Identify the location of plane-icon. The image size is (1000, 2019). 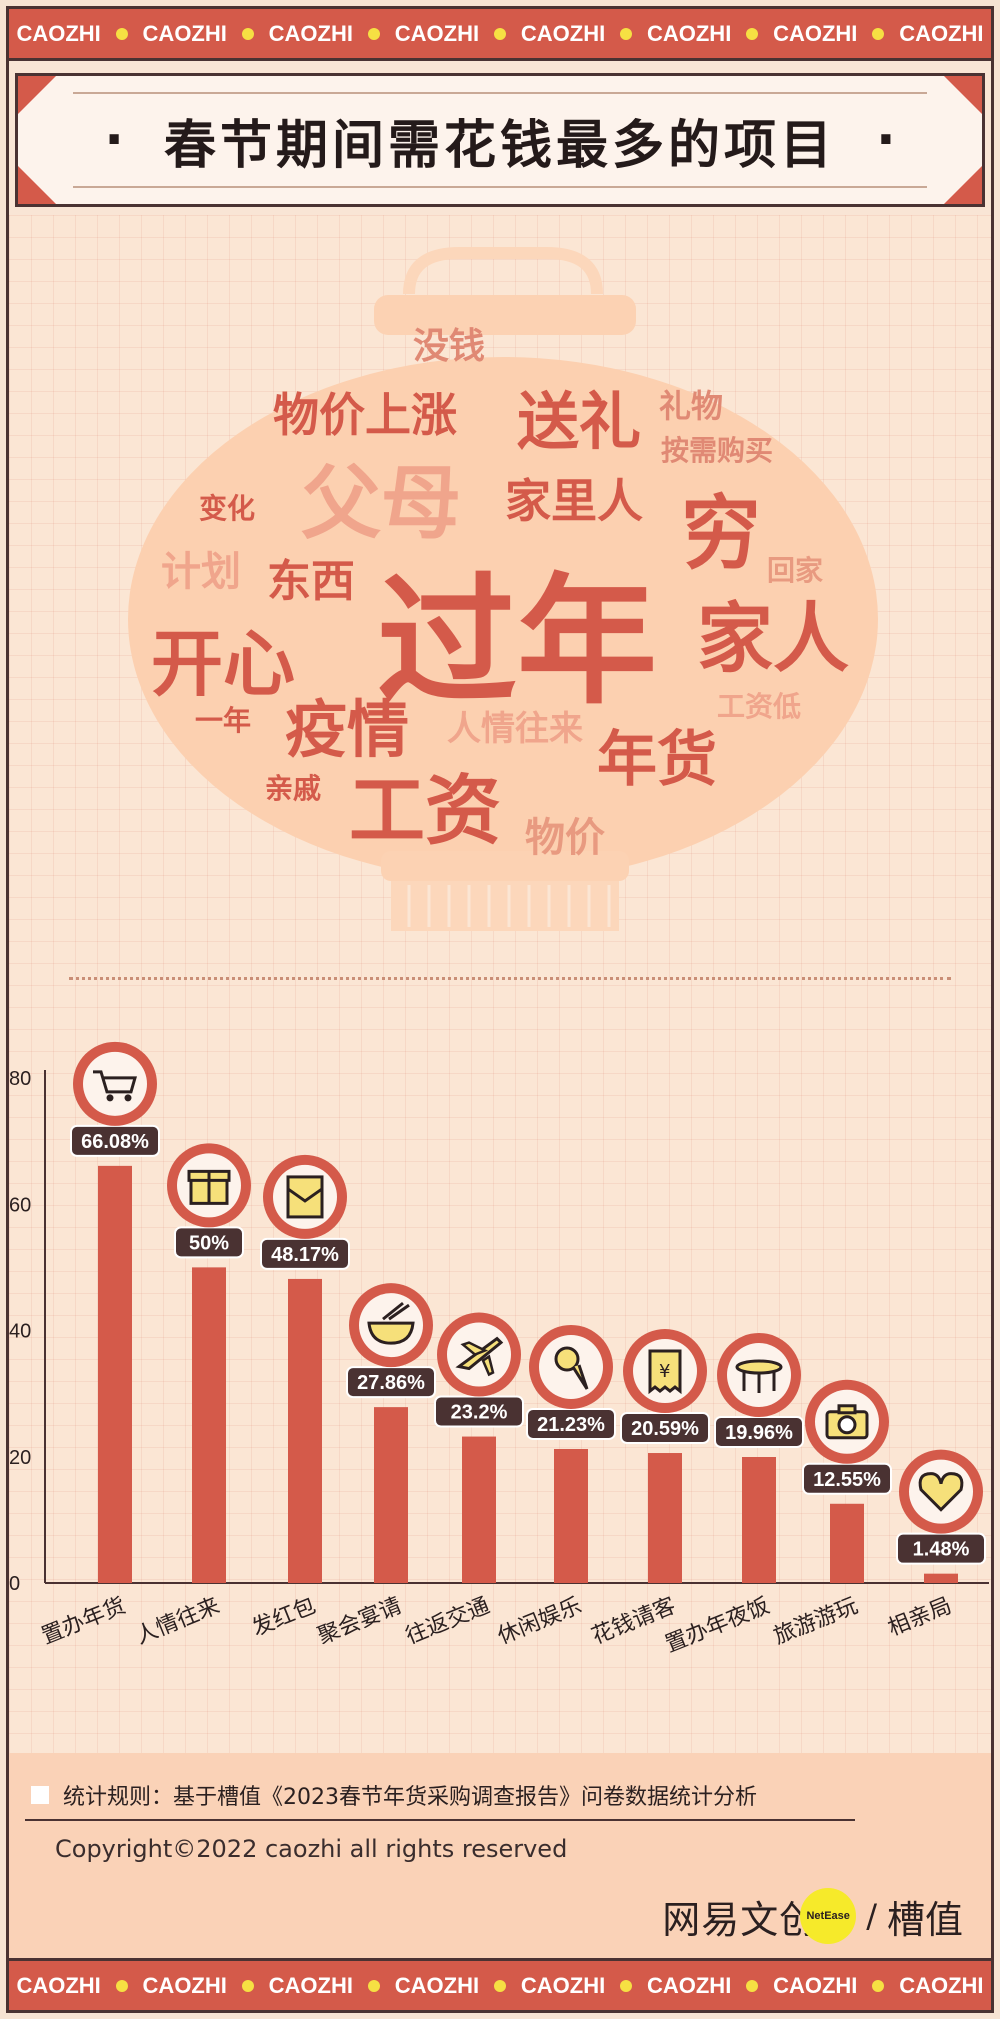
(479, 1356).